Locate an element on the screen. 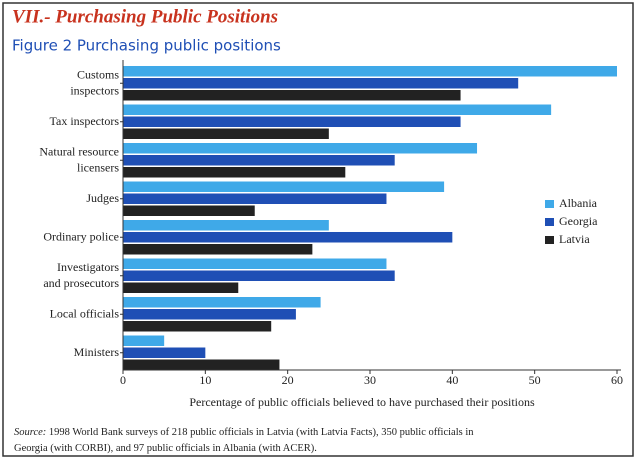  y-tick-label: Local officials is located at coordinates (85, 313).